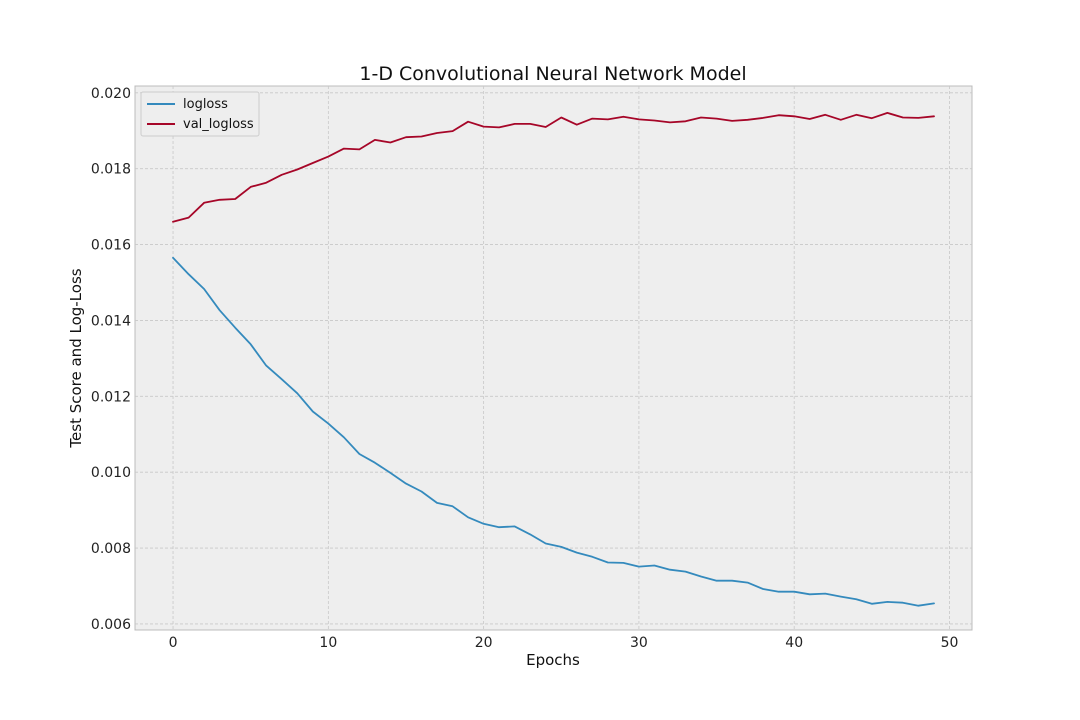 Image resolution: width=1080 pixels, height=720 pixels. I want to click on y-tick-label: 0.018, so click(111, 170).